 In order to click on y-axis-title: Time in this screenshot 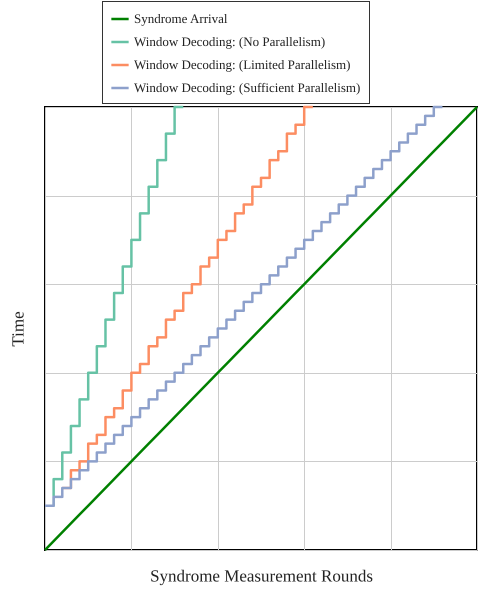, I will do `click(18, 329)`.